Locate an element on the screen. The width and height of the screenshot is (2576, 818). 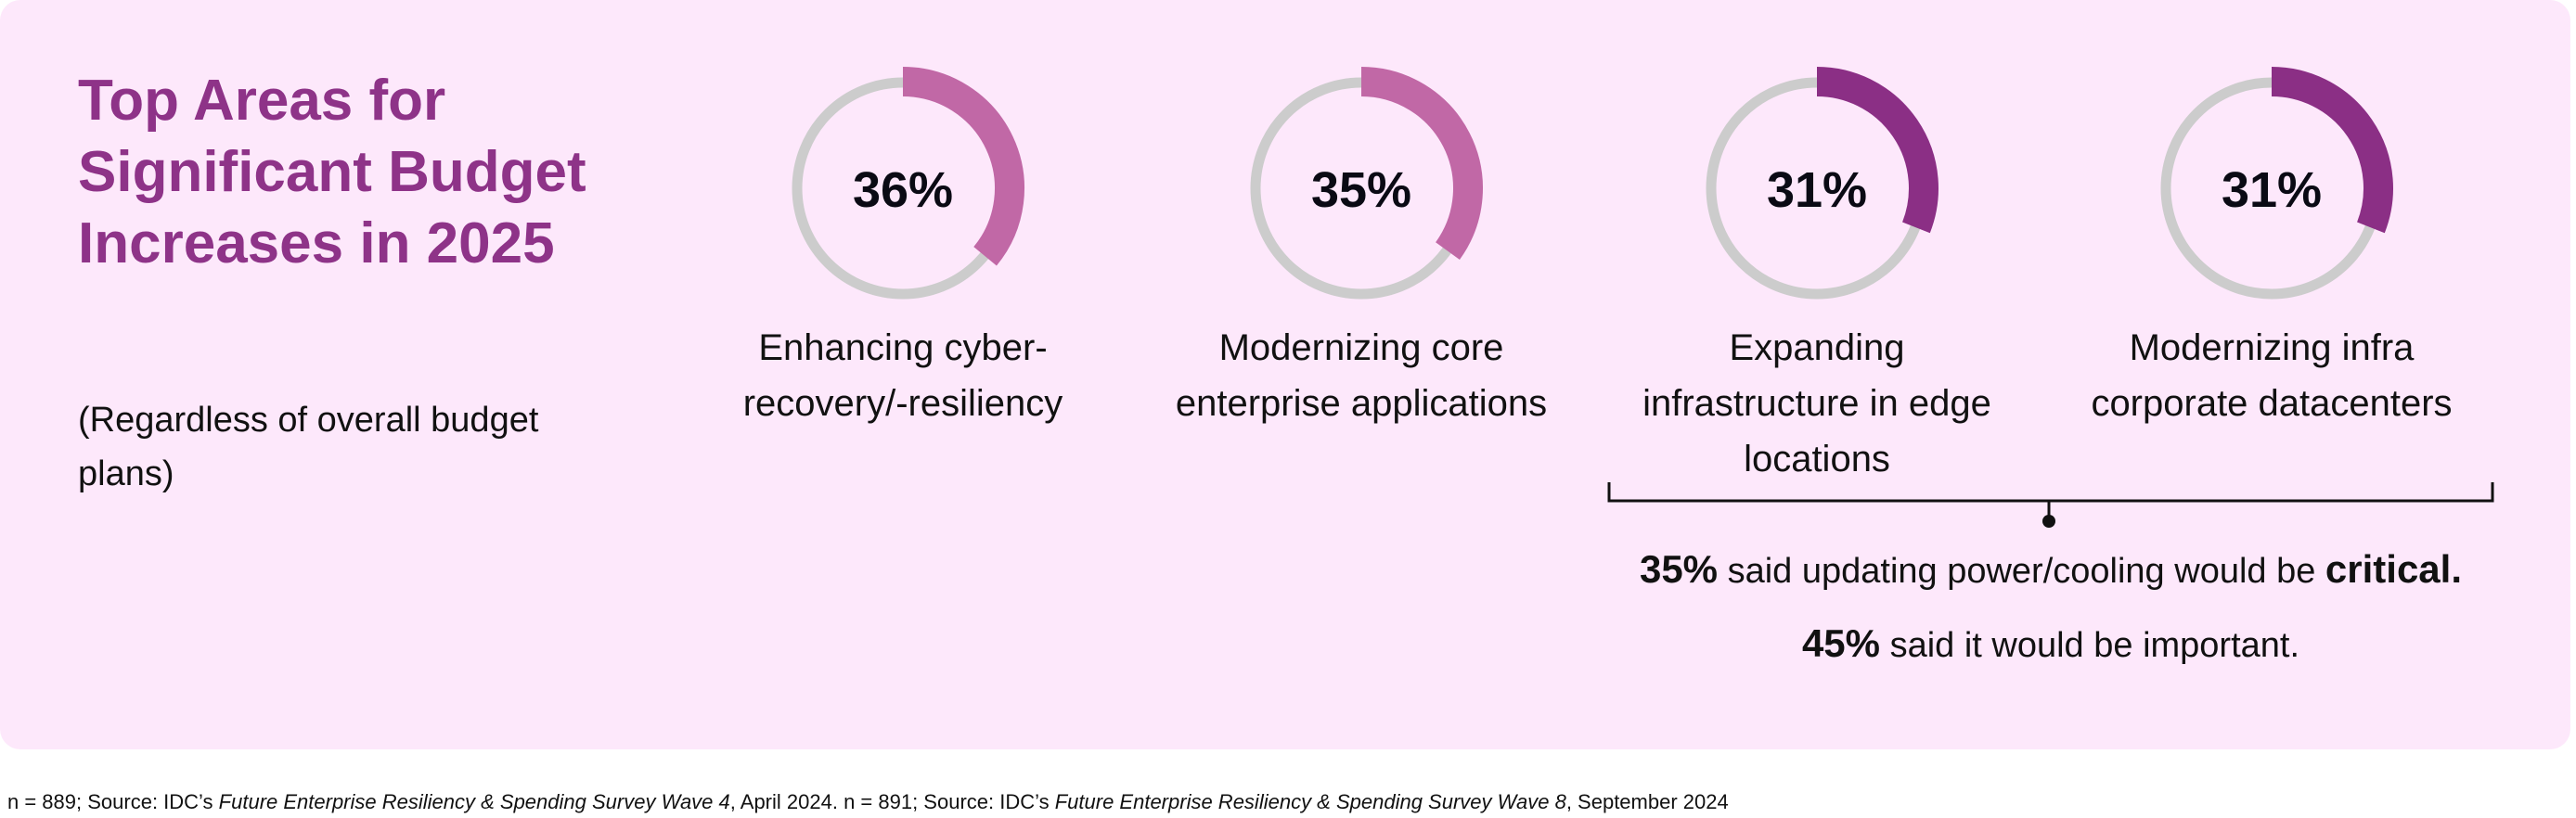
donut-category-label: Modernizing infra corporate datacenters is located at coordinates (2272, 375).